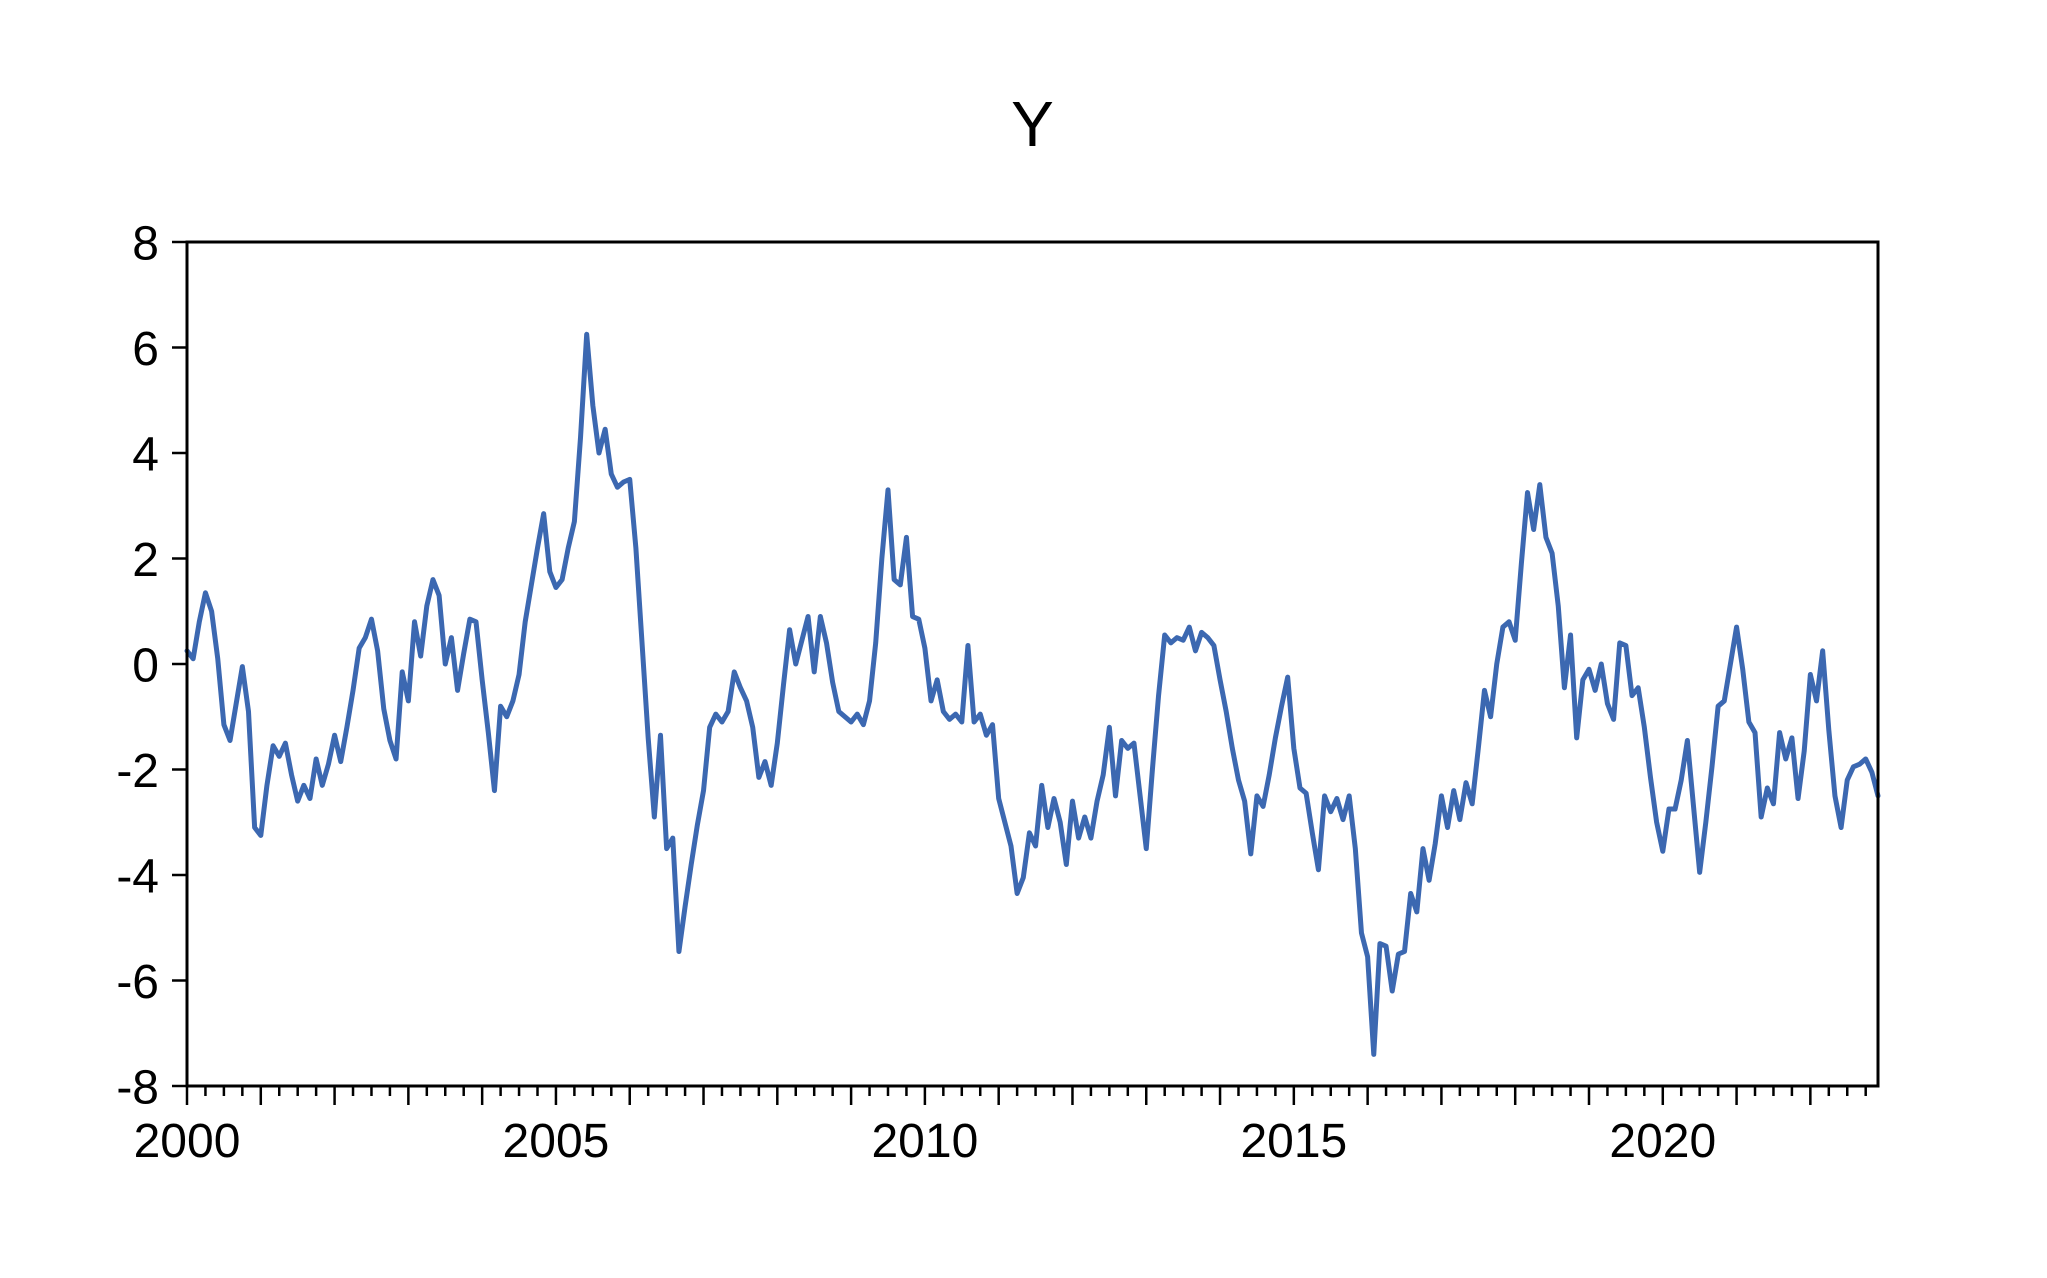 This screenshot has width=2047, height=1278. Describe the element at coordinates (145, 665) in the screenshot. I see `y-tick-label: 0` at that location.